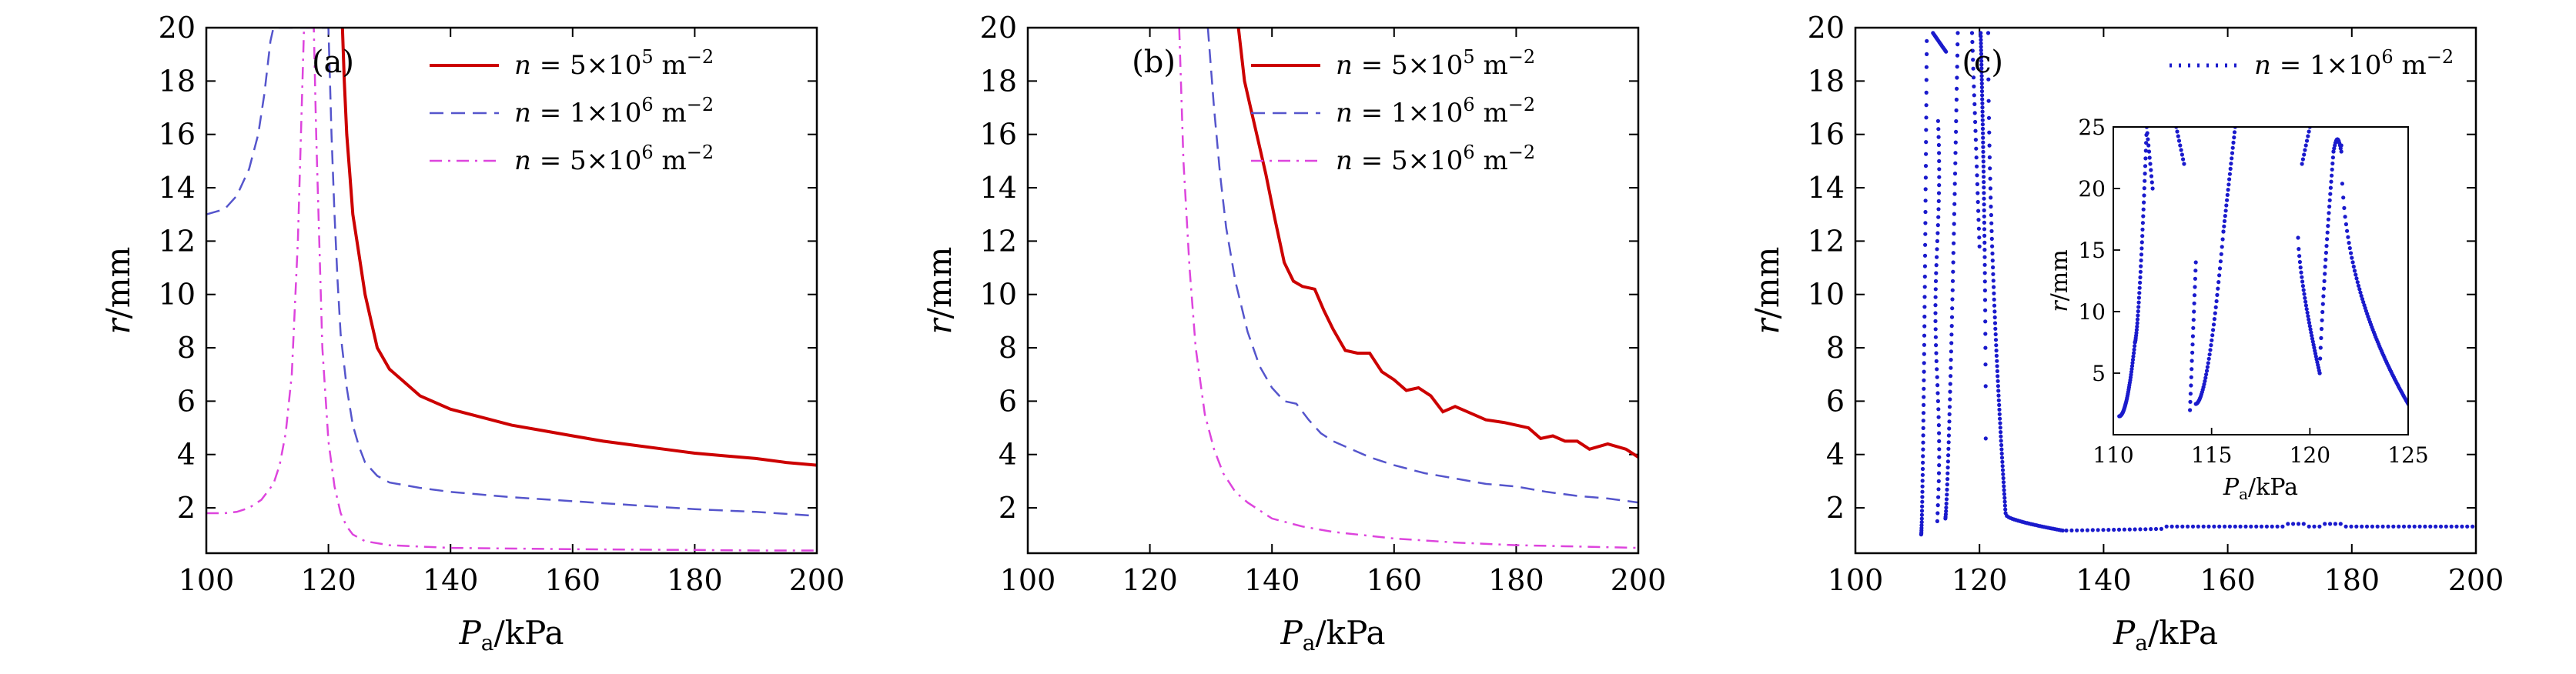  What do you see at coordinates (1826, 241) in the screenshot?
I see `y-tick-label: 12` at bounding box center [1826, 241].